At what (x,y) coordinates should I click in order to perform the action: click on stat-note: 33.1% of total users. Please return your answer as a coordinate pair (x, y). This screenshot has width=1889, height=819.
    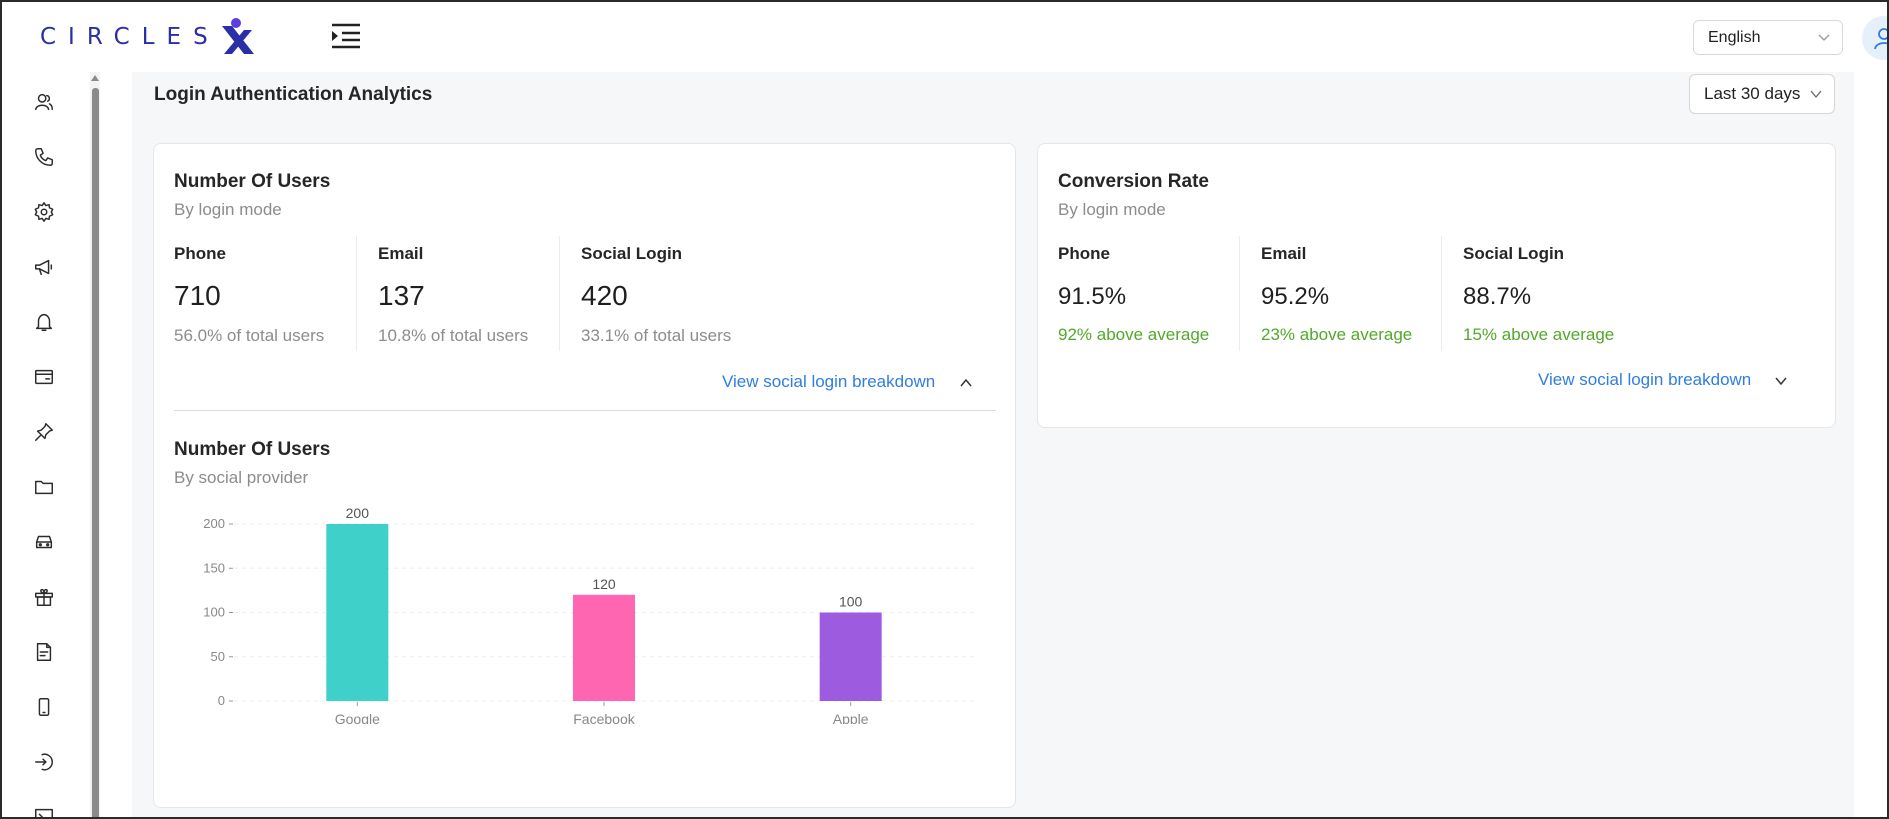
    Looking at the image, I should click on (656, 335).